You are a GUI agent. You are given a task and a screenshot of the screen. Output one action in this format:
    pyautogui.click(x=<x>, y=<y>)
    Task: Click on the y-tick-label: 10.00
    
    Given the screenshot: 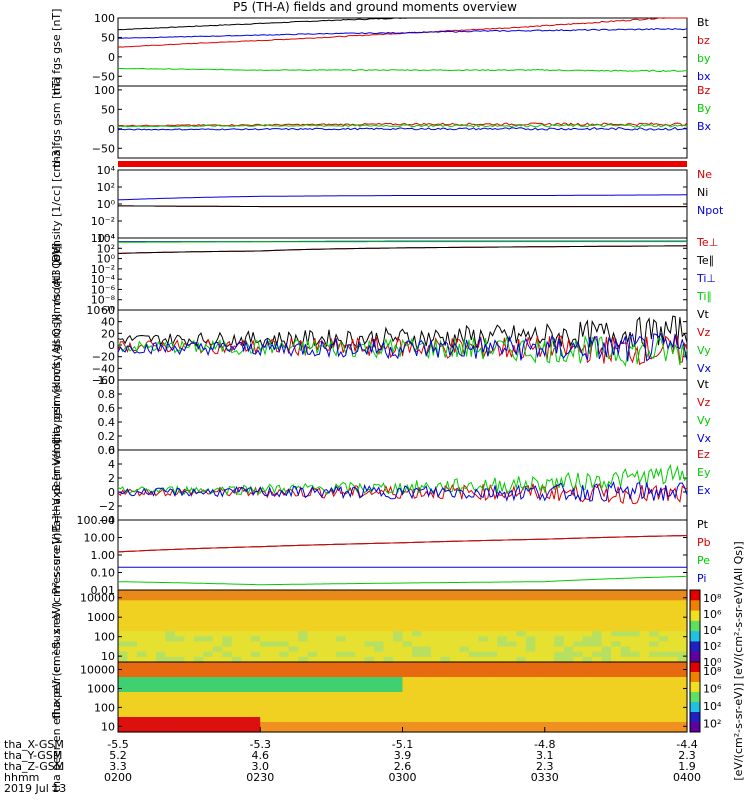 What is the action you would take?
    pyautogui.click(x=100, y=538)
    